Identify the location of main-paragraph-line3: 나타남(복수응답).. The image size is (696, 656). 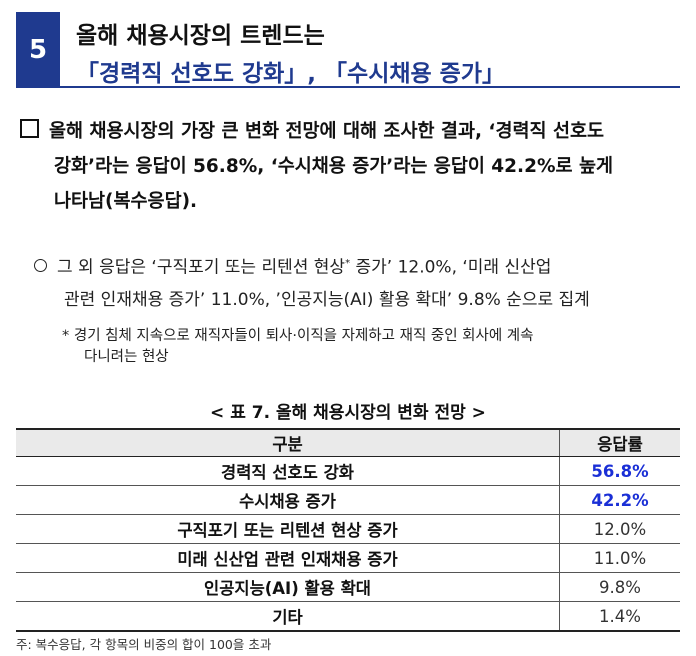
(126, 201).